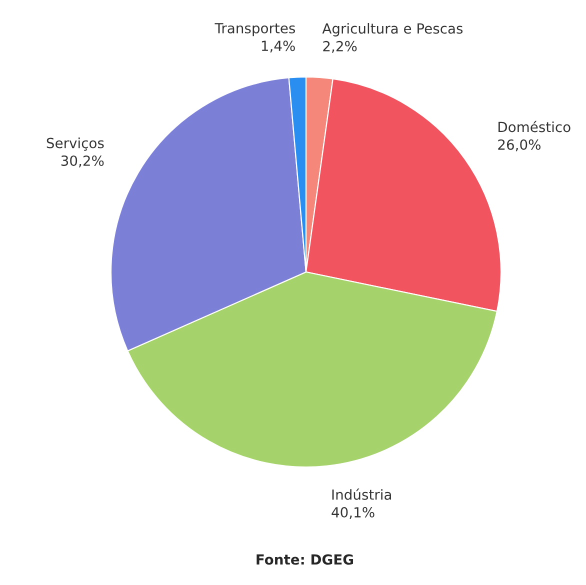 The image size is (586, 585). Describe the element at coordinates (278, 46) in the screenshot. I see `data-label: 1,4%` at that location.